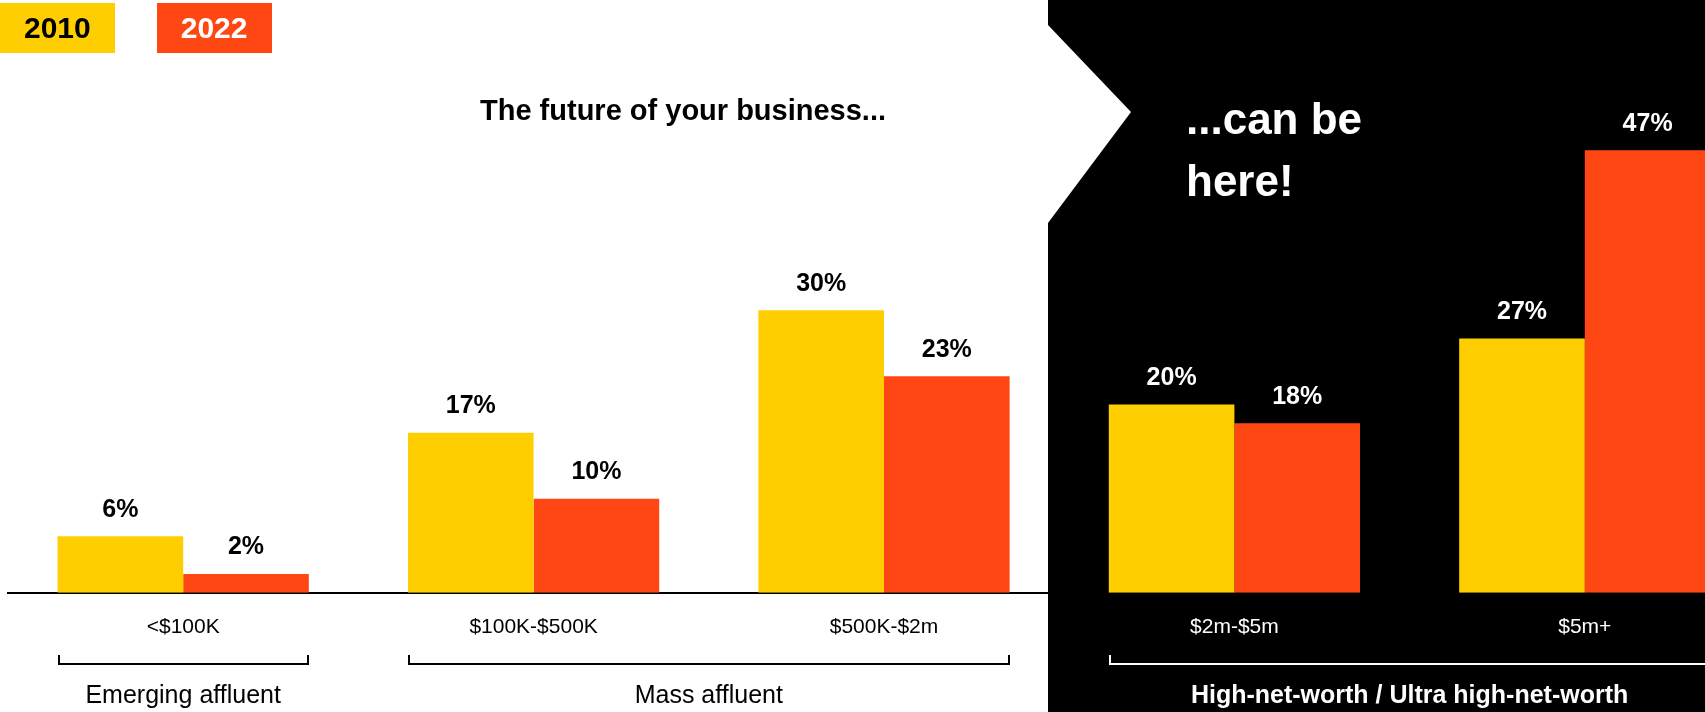  Describe the element at coordinates (533, 626) in the screenshot. I see `x-tick-label: $100K-$500K` at that location.